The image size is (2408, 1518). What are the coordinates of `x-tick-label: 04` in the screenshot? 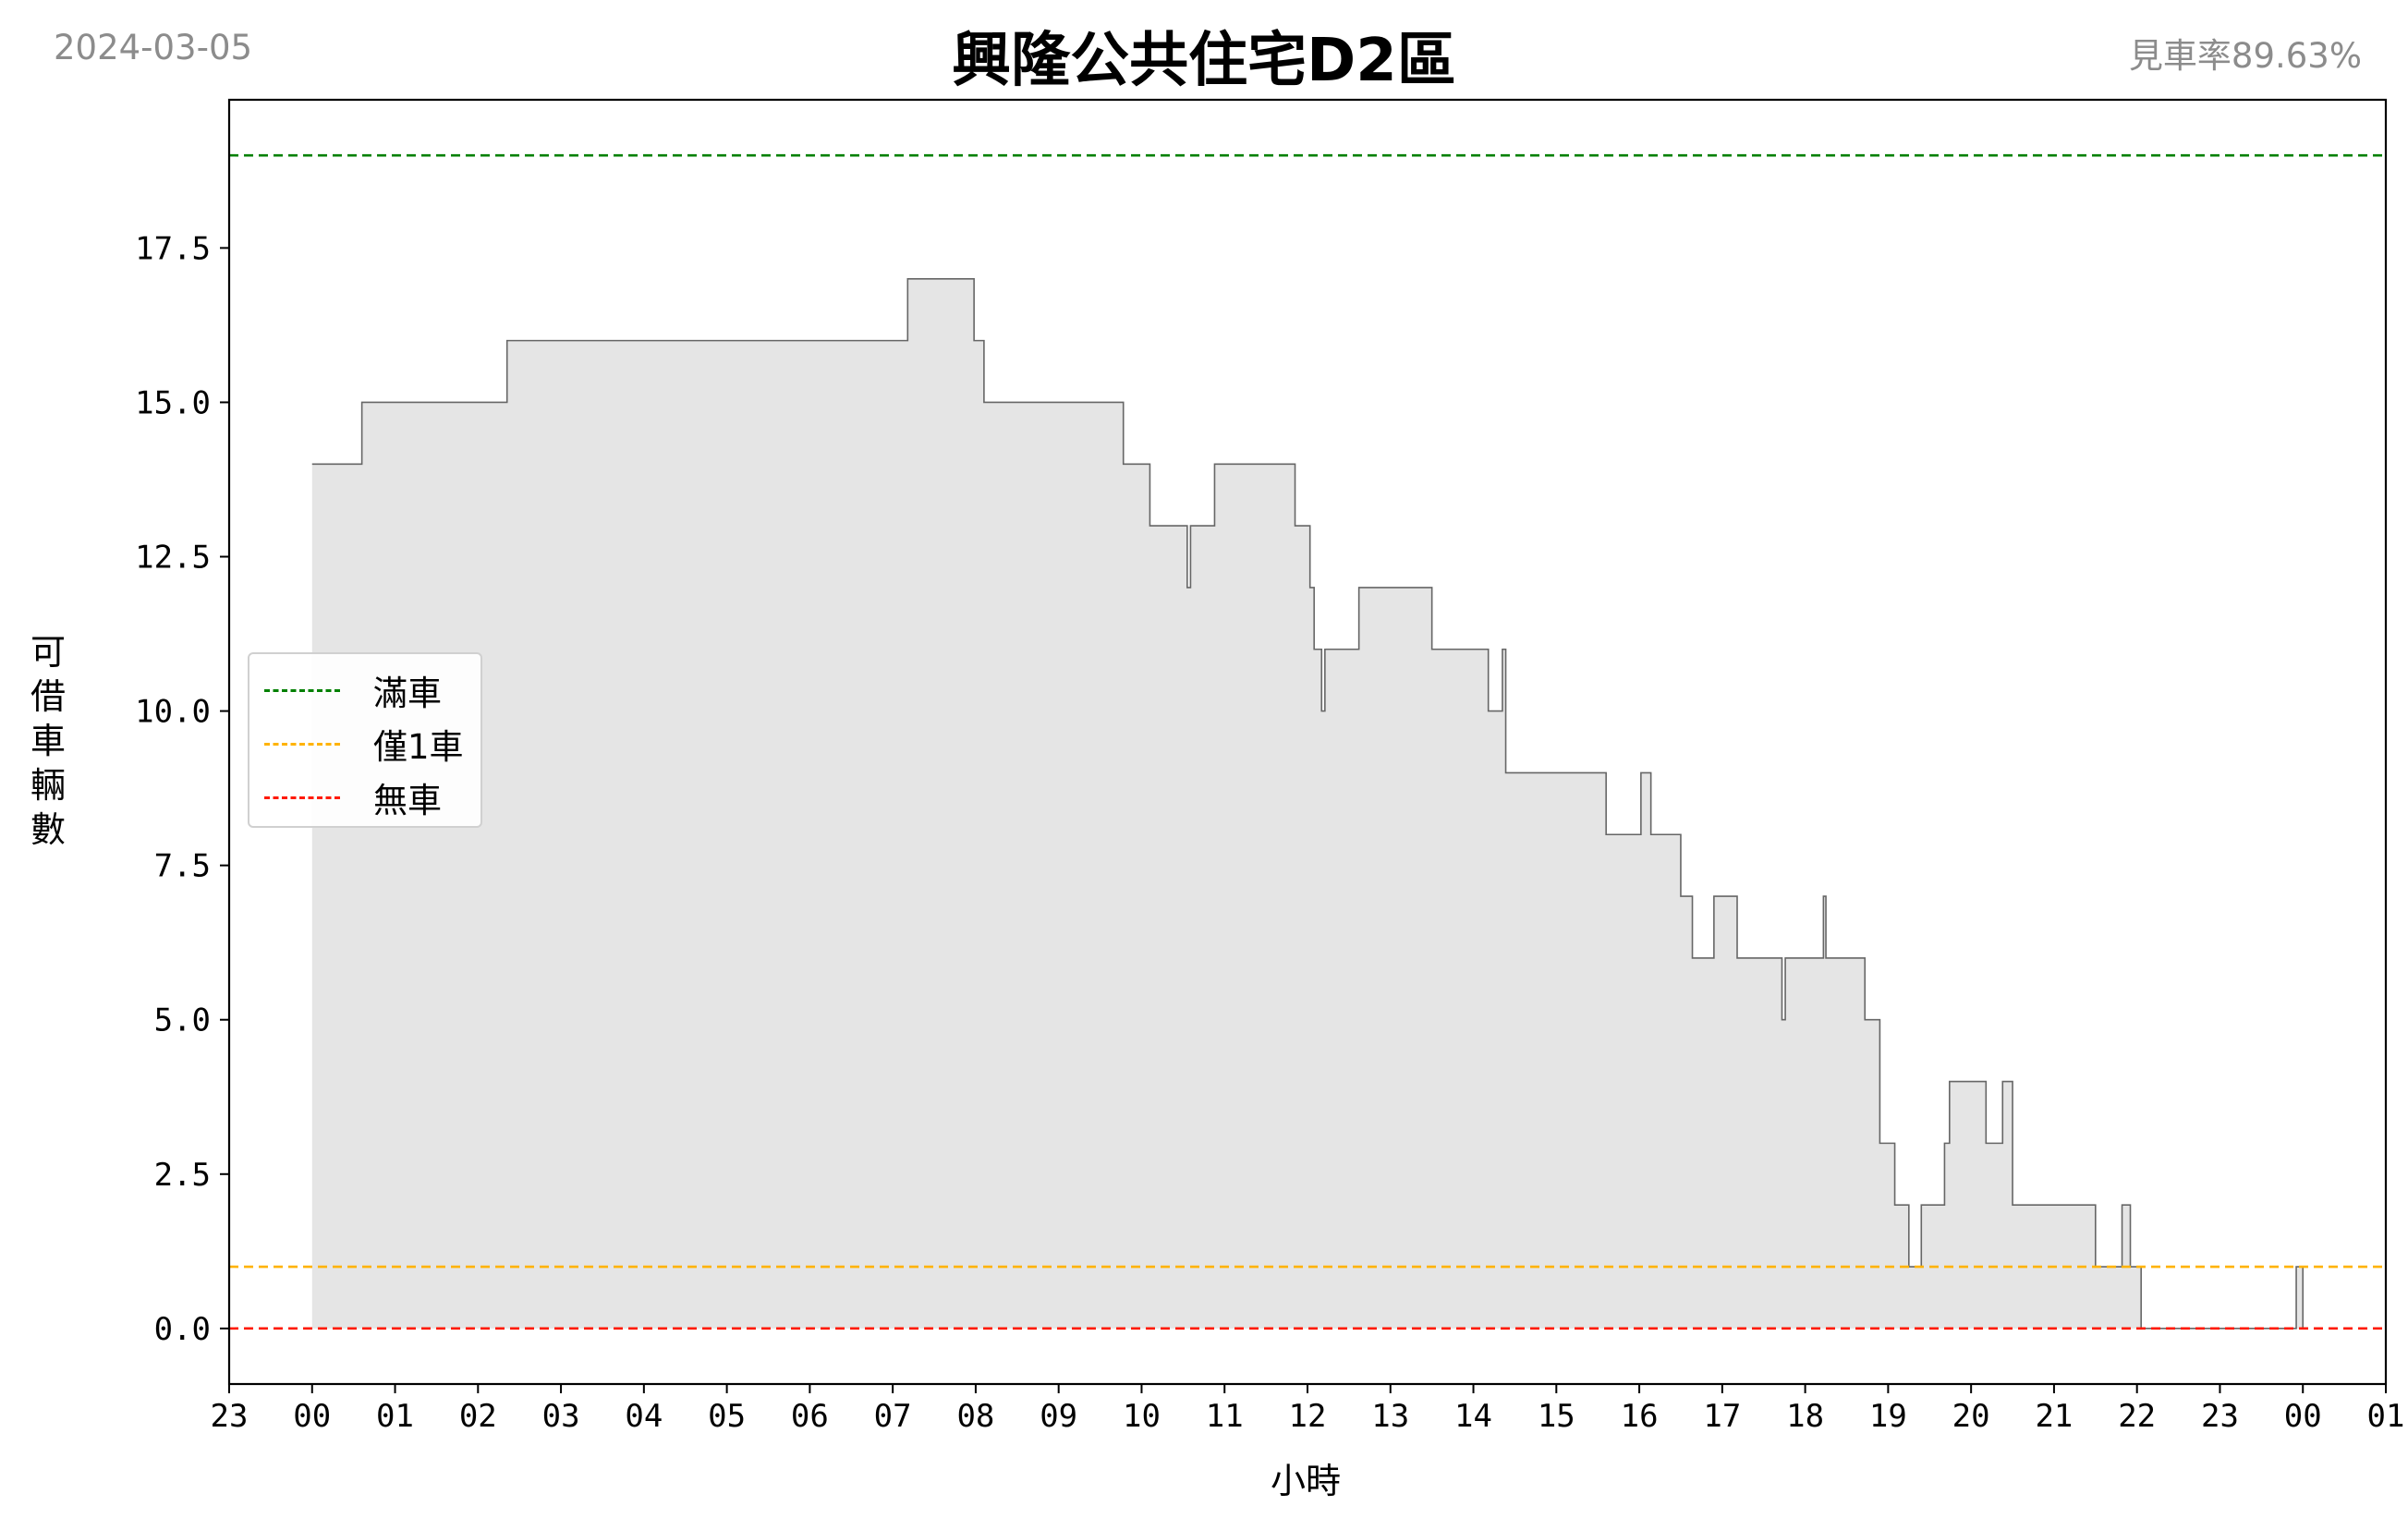 It's located at (644, 1416).